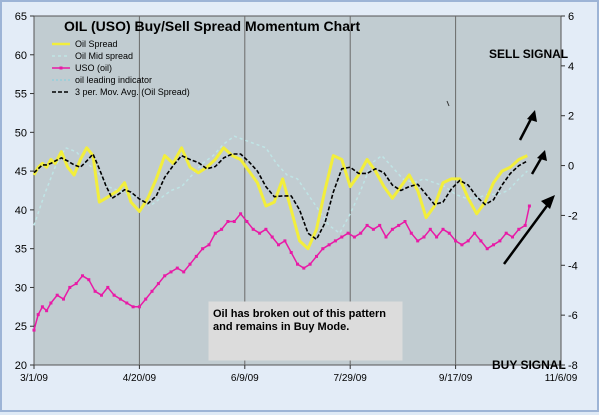 The width and height of the screenshot is (599, 415). I want to click on stray-mark, so click(448, 103).